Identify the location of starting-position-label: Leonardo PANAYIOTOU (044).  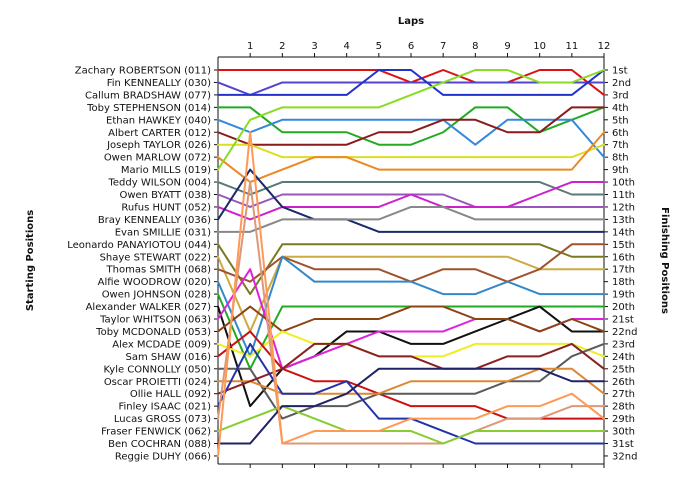
(139, 245).